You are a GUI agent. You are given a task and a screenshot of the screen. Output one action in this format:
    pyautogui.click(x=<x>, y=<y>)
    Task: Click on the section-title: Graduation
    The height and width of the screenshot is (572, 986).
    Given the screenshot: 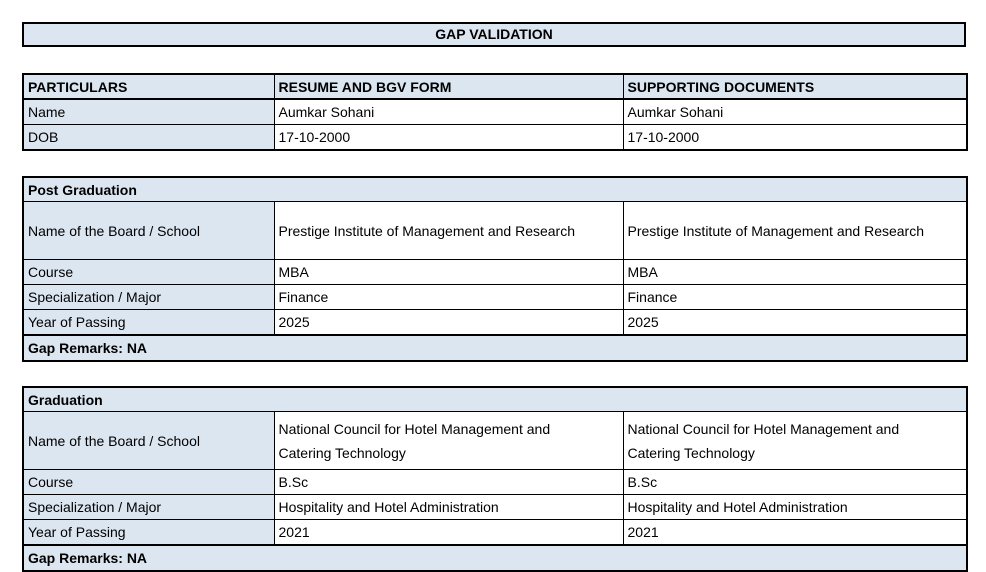 What is the action you would take?
    pyautogui.click(x=495, y=399)
    